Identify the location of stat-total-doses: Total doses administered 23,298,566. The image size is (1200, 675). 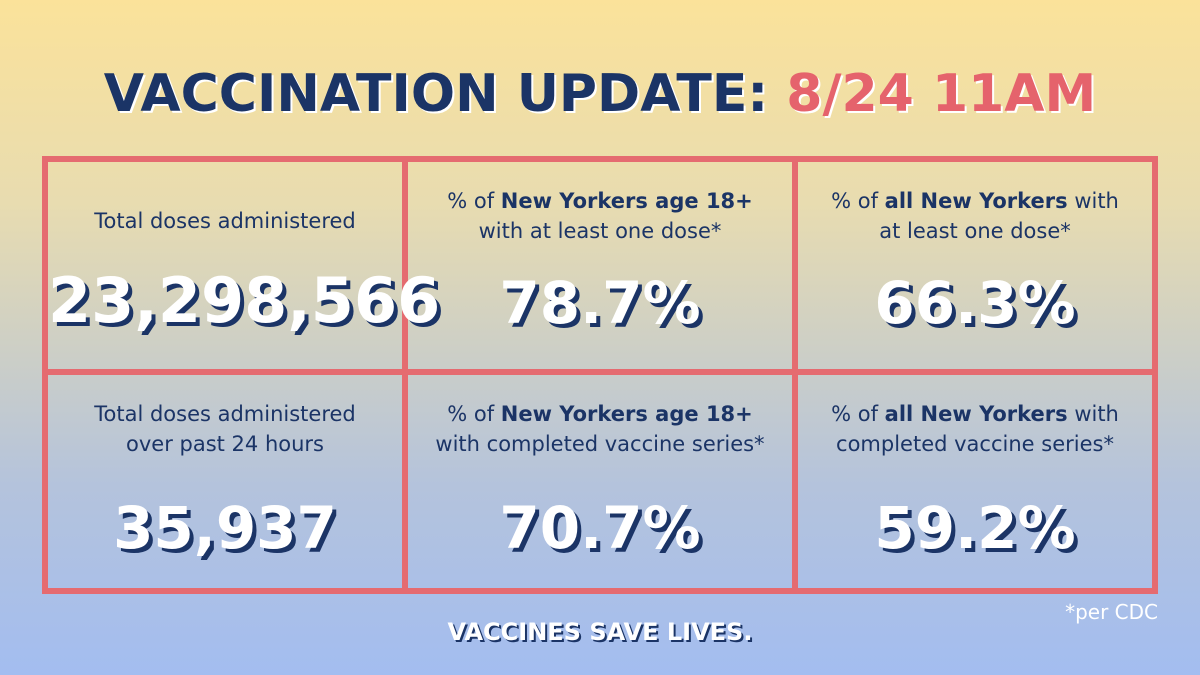
(244, 268).